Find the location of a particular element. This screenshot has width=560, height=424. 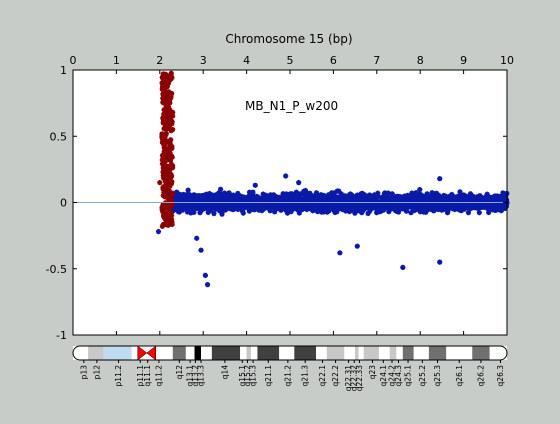

x-tick-label: 2 is located at coordinates (159, 60).